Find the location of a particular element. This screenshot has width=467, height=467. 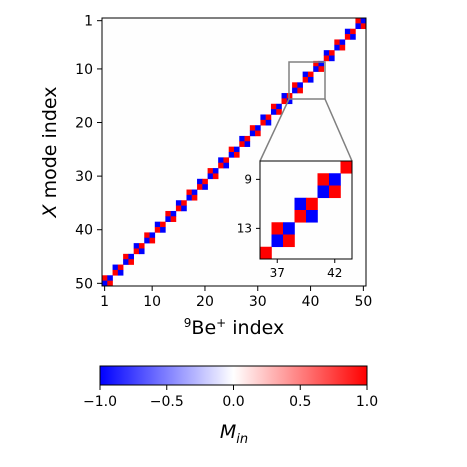

x-tick-label: 1 is located at coordinates (104, 302).